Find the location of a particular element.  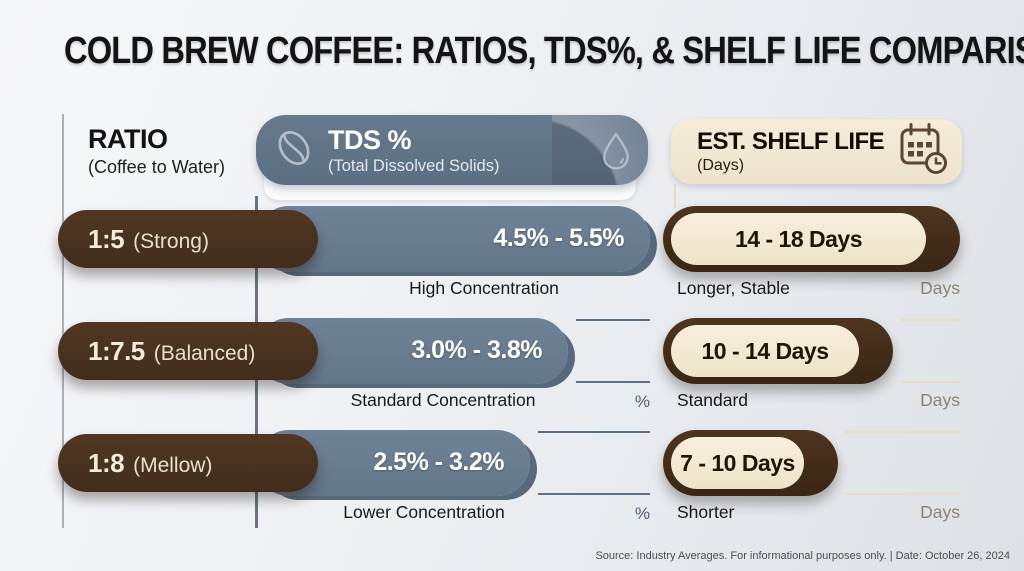

tds-range-value: 3.0% - 3.8% is located at coordinates (476, 350).